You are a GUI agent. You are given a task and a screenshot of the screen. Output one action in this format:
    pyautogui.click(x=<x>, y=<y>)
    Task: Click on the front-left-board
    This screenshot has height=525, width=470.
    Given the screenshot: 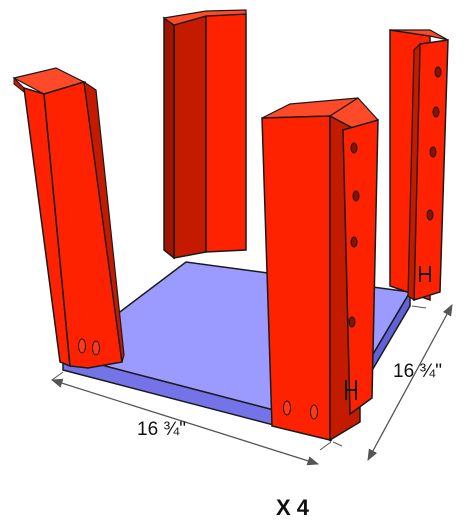 What is the action you would take?
    pyautogui.click(x=68, y=218)
    